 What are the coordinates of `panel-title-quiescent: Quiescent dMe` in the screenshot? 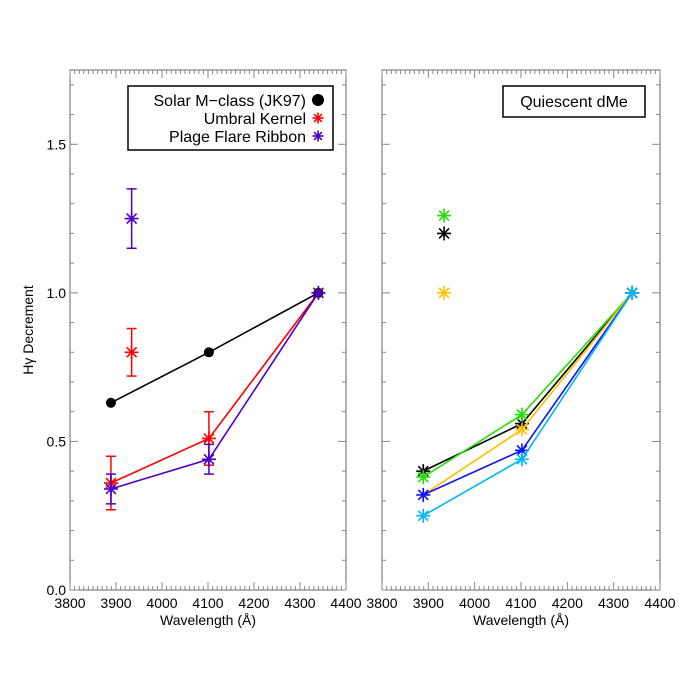 It's located at (574, 102).